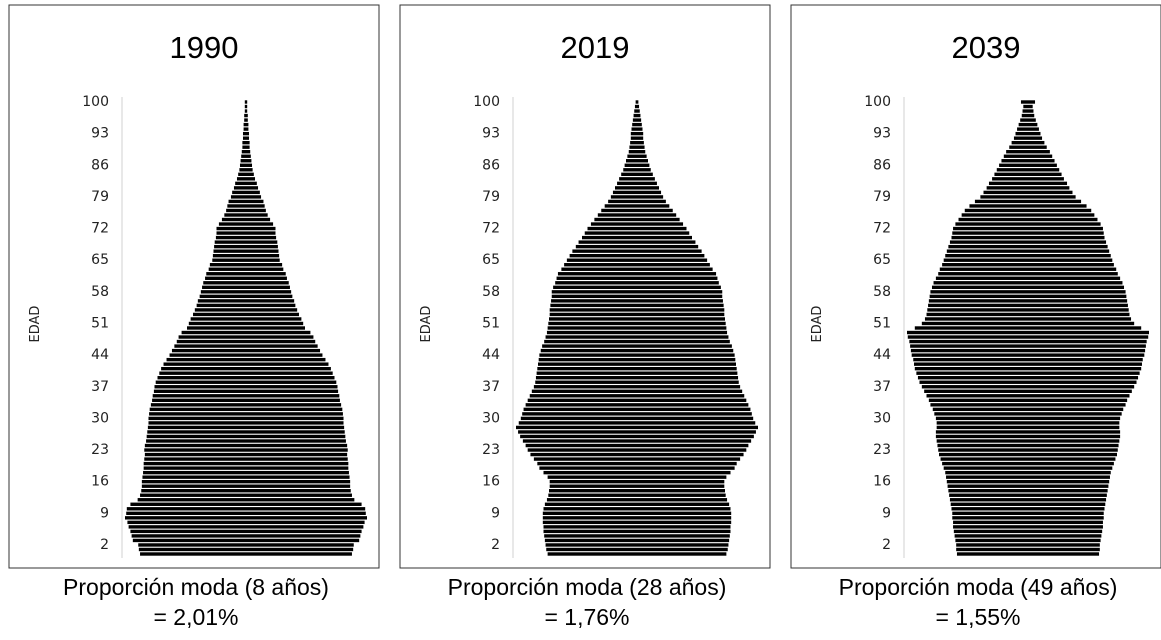 Image resolution: width=1161 pixels, height=640 pixels. Describe the element at coordinates (100, 292) in the screenshot. I see `y-tick-label: 58` at that location.